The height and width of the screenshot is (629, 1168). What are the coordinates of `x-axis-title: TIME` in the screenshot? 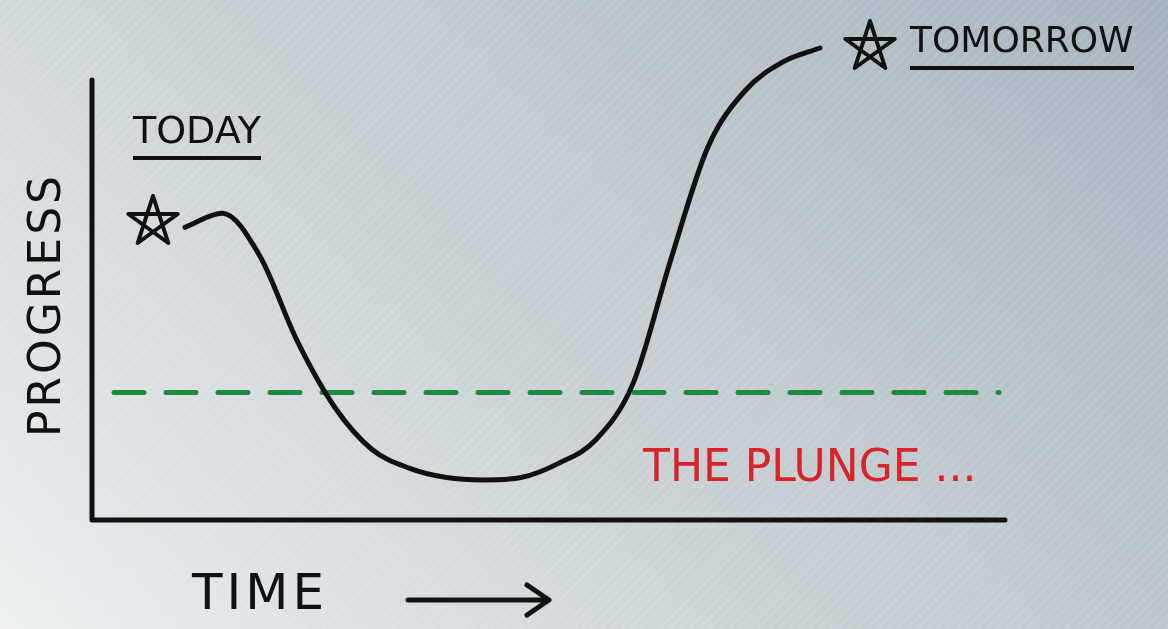 It's located at (260, 592).